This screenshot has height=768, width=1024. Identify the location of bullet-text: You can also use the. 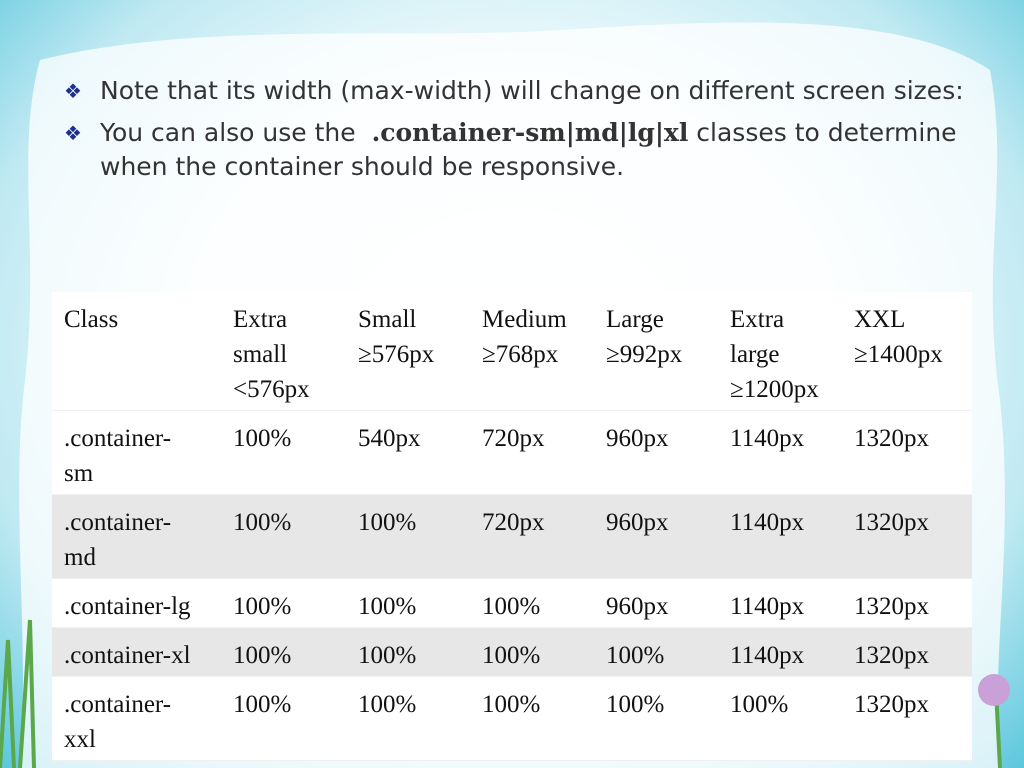
(228, 132).